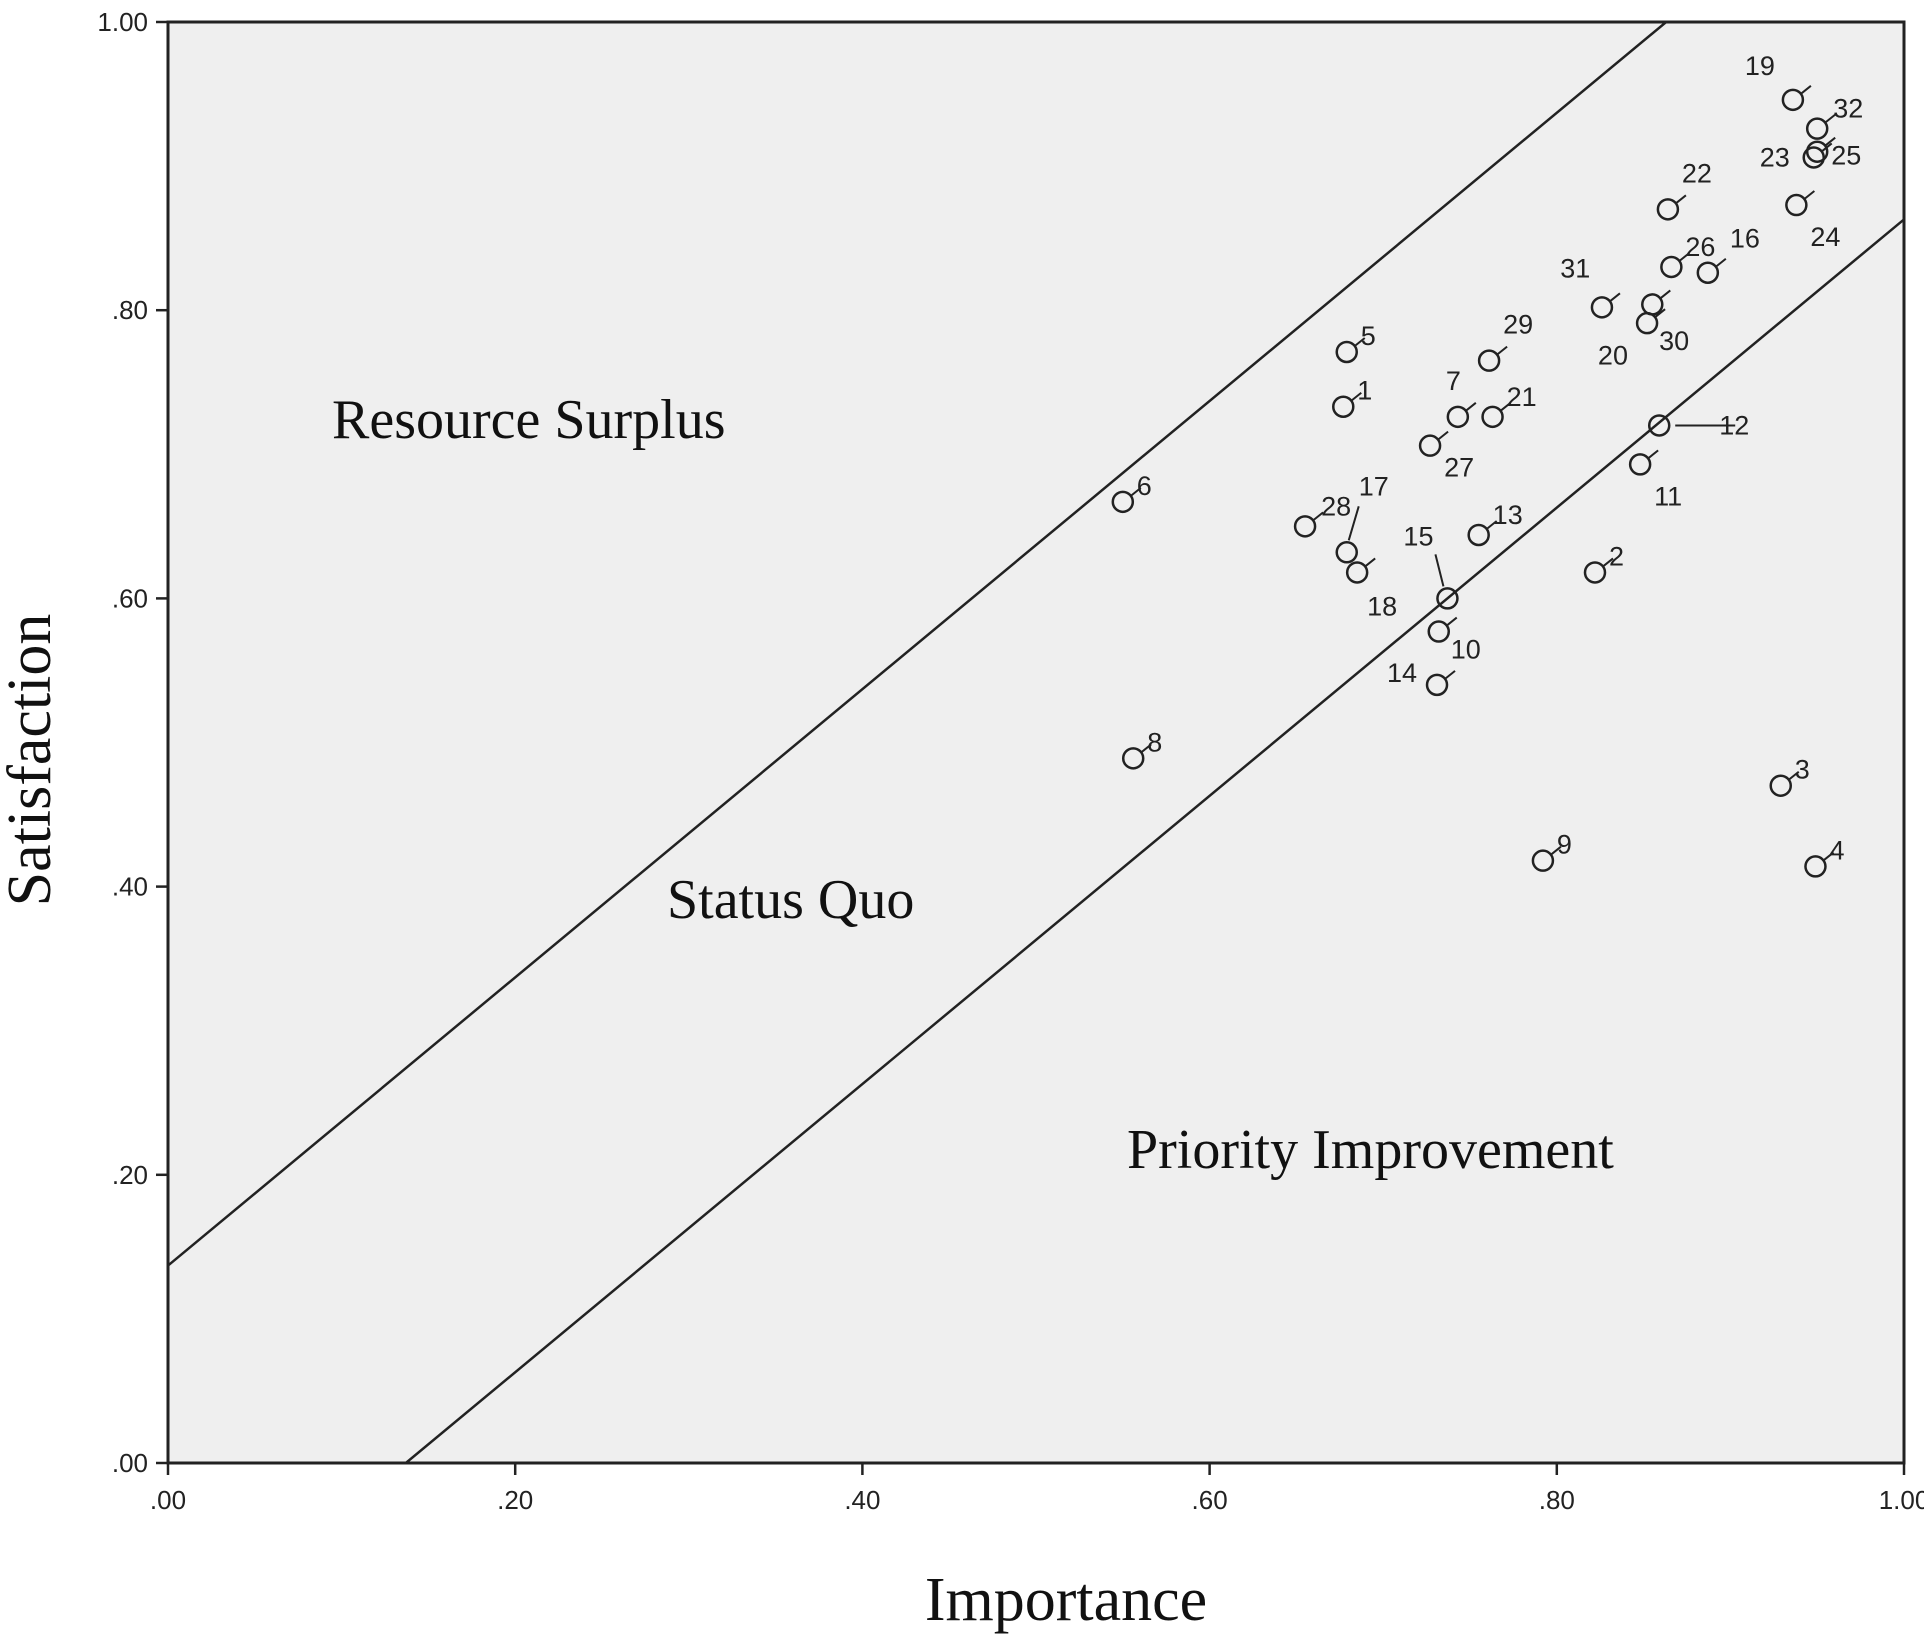 The width and height of the screenshot is (1924, 1639). I want to click on point-label-3: 3, so click(1802, 770).